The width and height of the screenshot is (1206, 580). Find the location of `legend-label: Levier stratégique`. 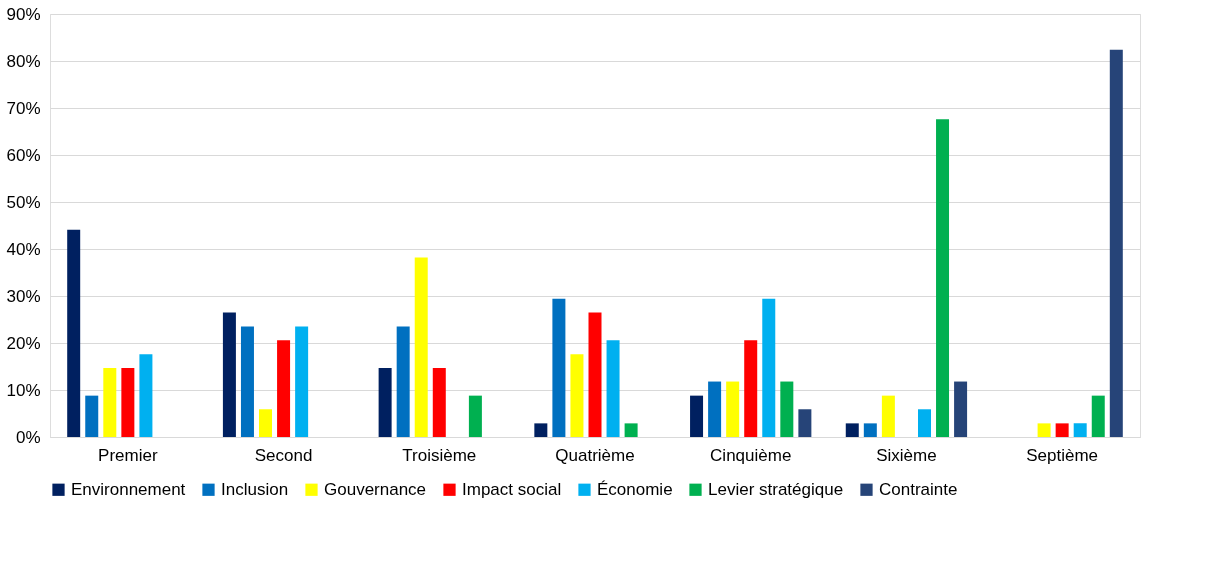

legend-label: Levier stratégique is located at coordinates (776, 489).